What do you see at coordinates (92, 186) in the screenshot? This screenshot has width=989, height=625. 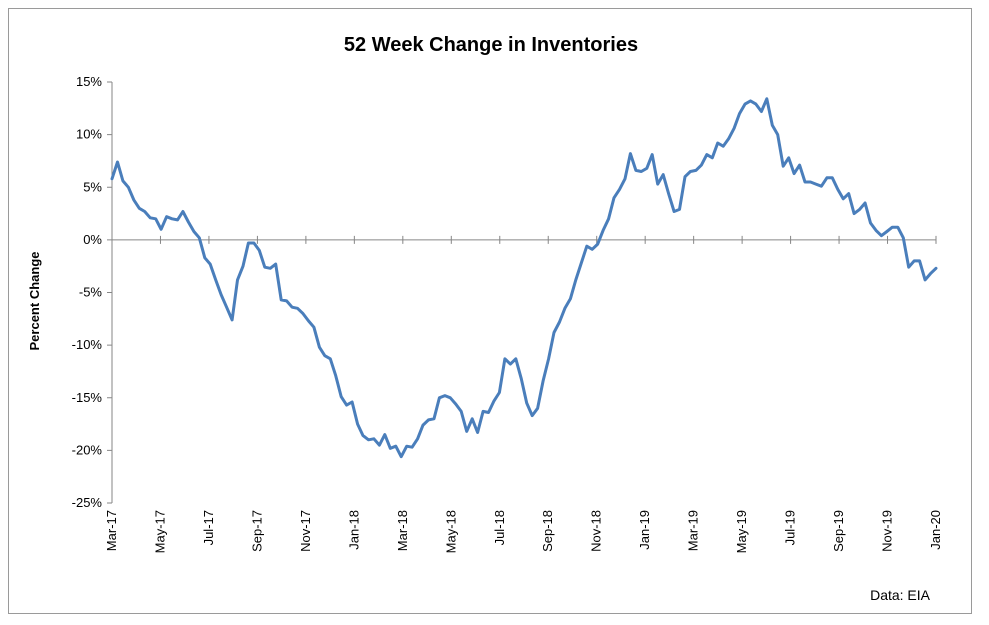 I see `y-tick-label: 5%` at bounding box center [92, 186].